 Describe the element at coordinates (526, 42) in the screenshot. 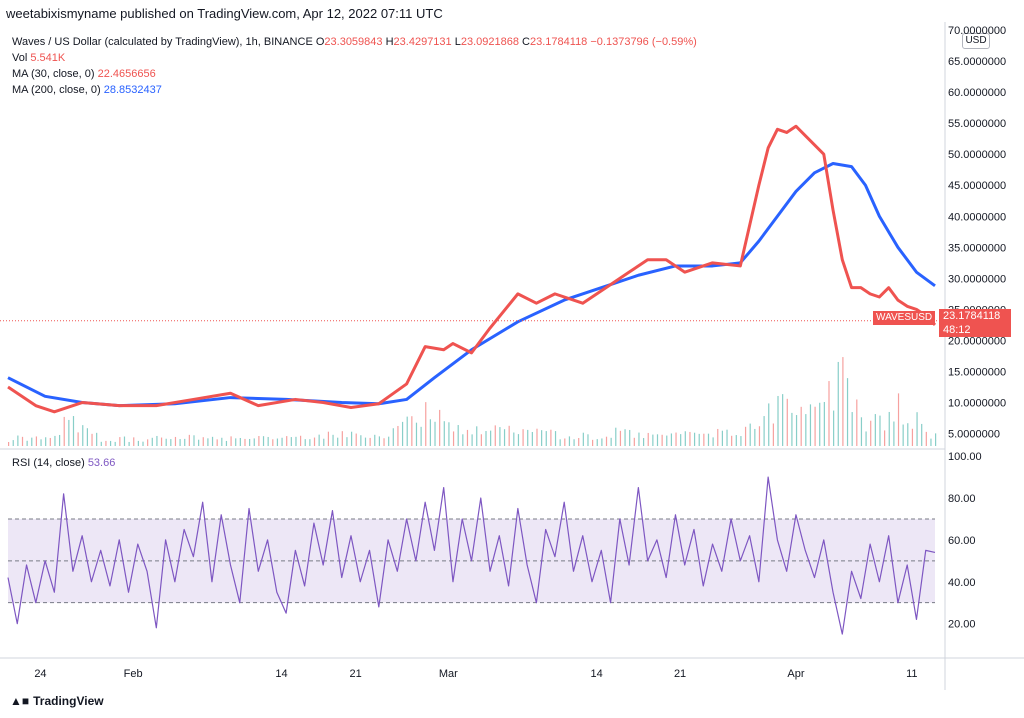

I see `close-label: C` at that location.